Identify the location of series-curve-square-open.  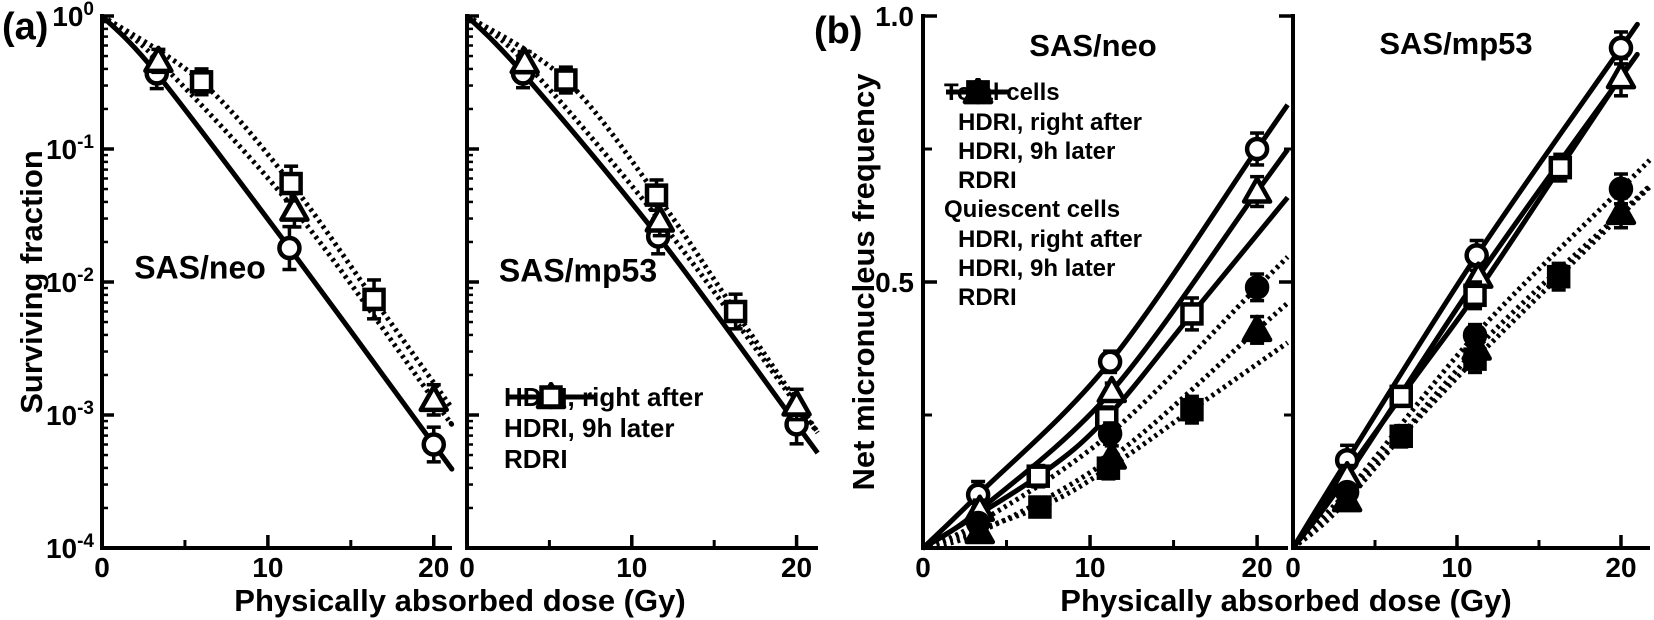
(277, 211).